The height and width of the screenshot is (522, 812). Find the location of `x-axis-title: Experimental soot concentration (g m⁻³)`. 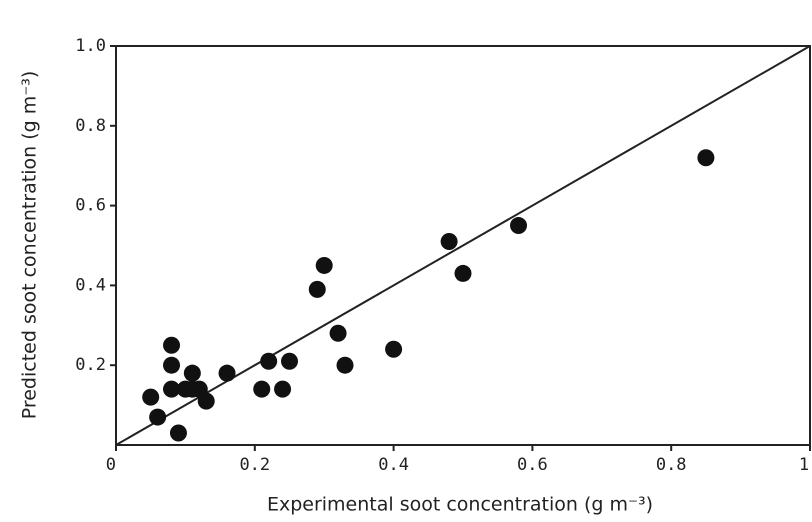

x-axis-title: Experimental soot concentration (g m⁻³) is located at coordinates (460, 505).